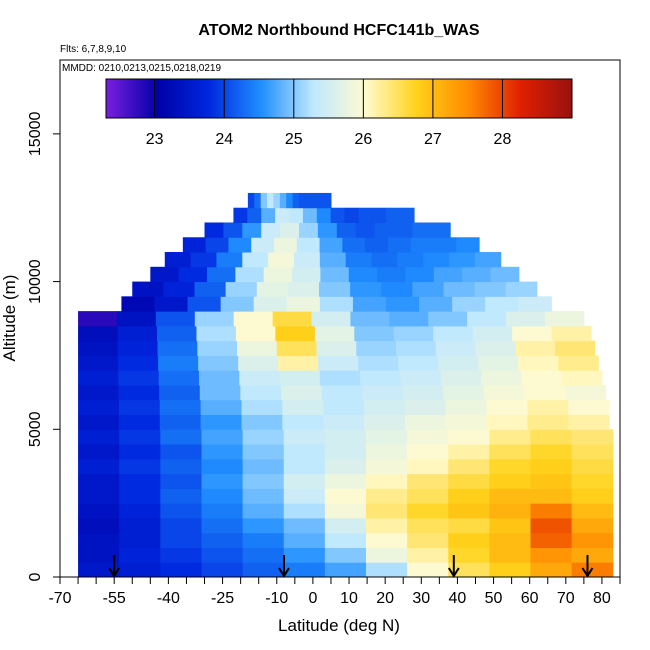 The height and width of the screenshot is (650, 650). What do you see at coordinates (9, 318) in the screenshot?
I see `y-axis-label: Altitude (m)` at bounding box center [9, 318].